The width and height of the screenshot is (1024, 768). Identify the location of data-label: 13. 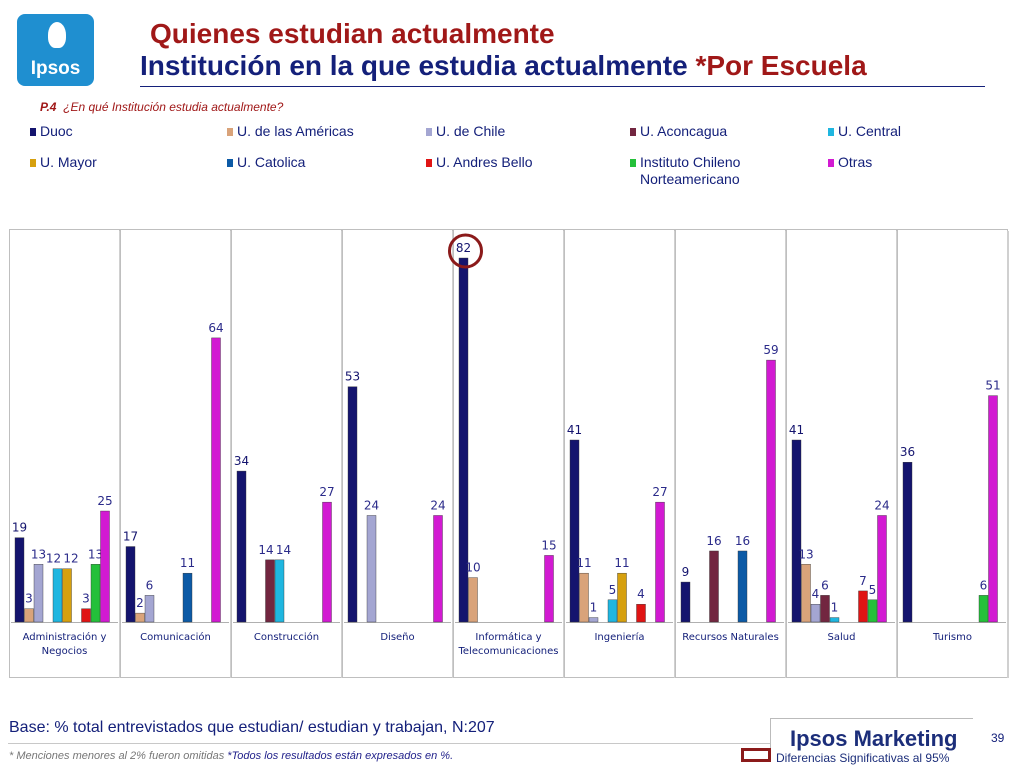
(805, 554).